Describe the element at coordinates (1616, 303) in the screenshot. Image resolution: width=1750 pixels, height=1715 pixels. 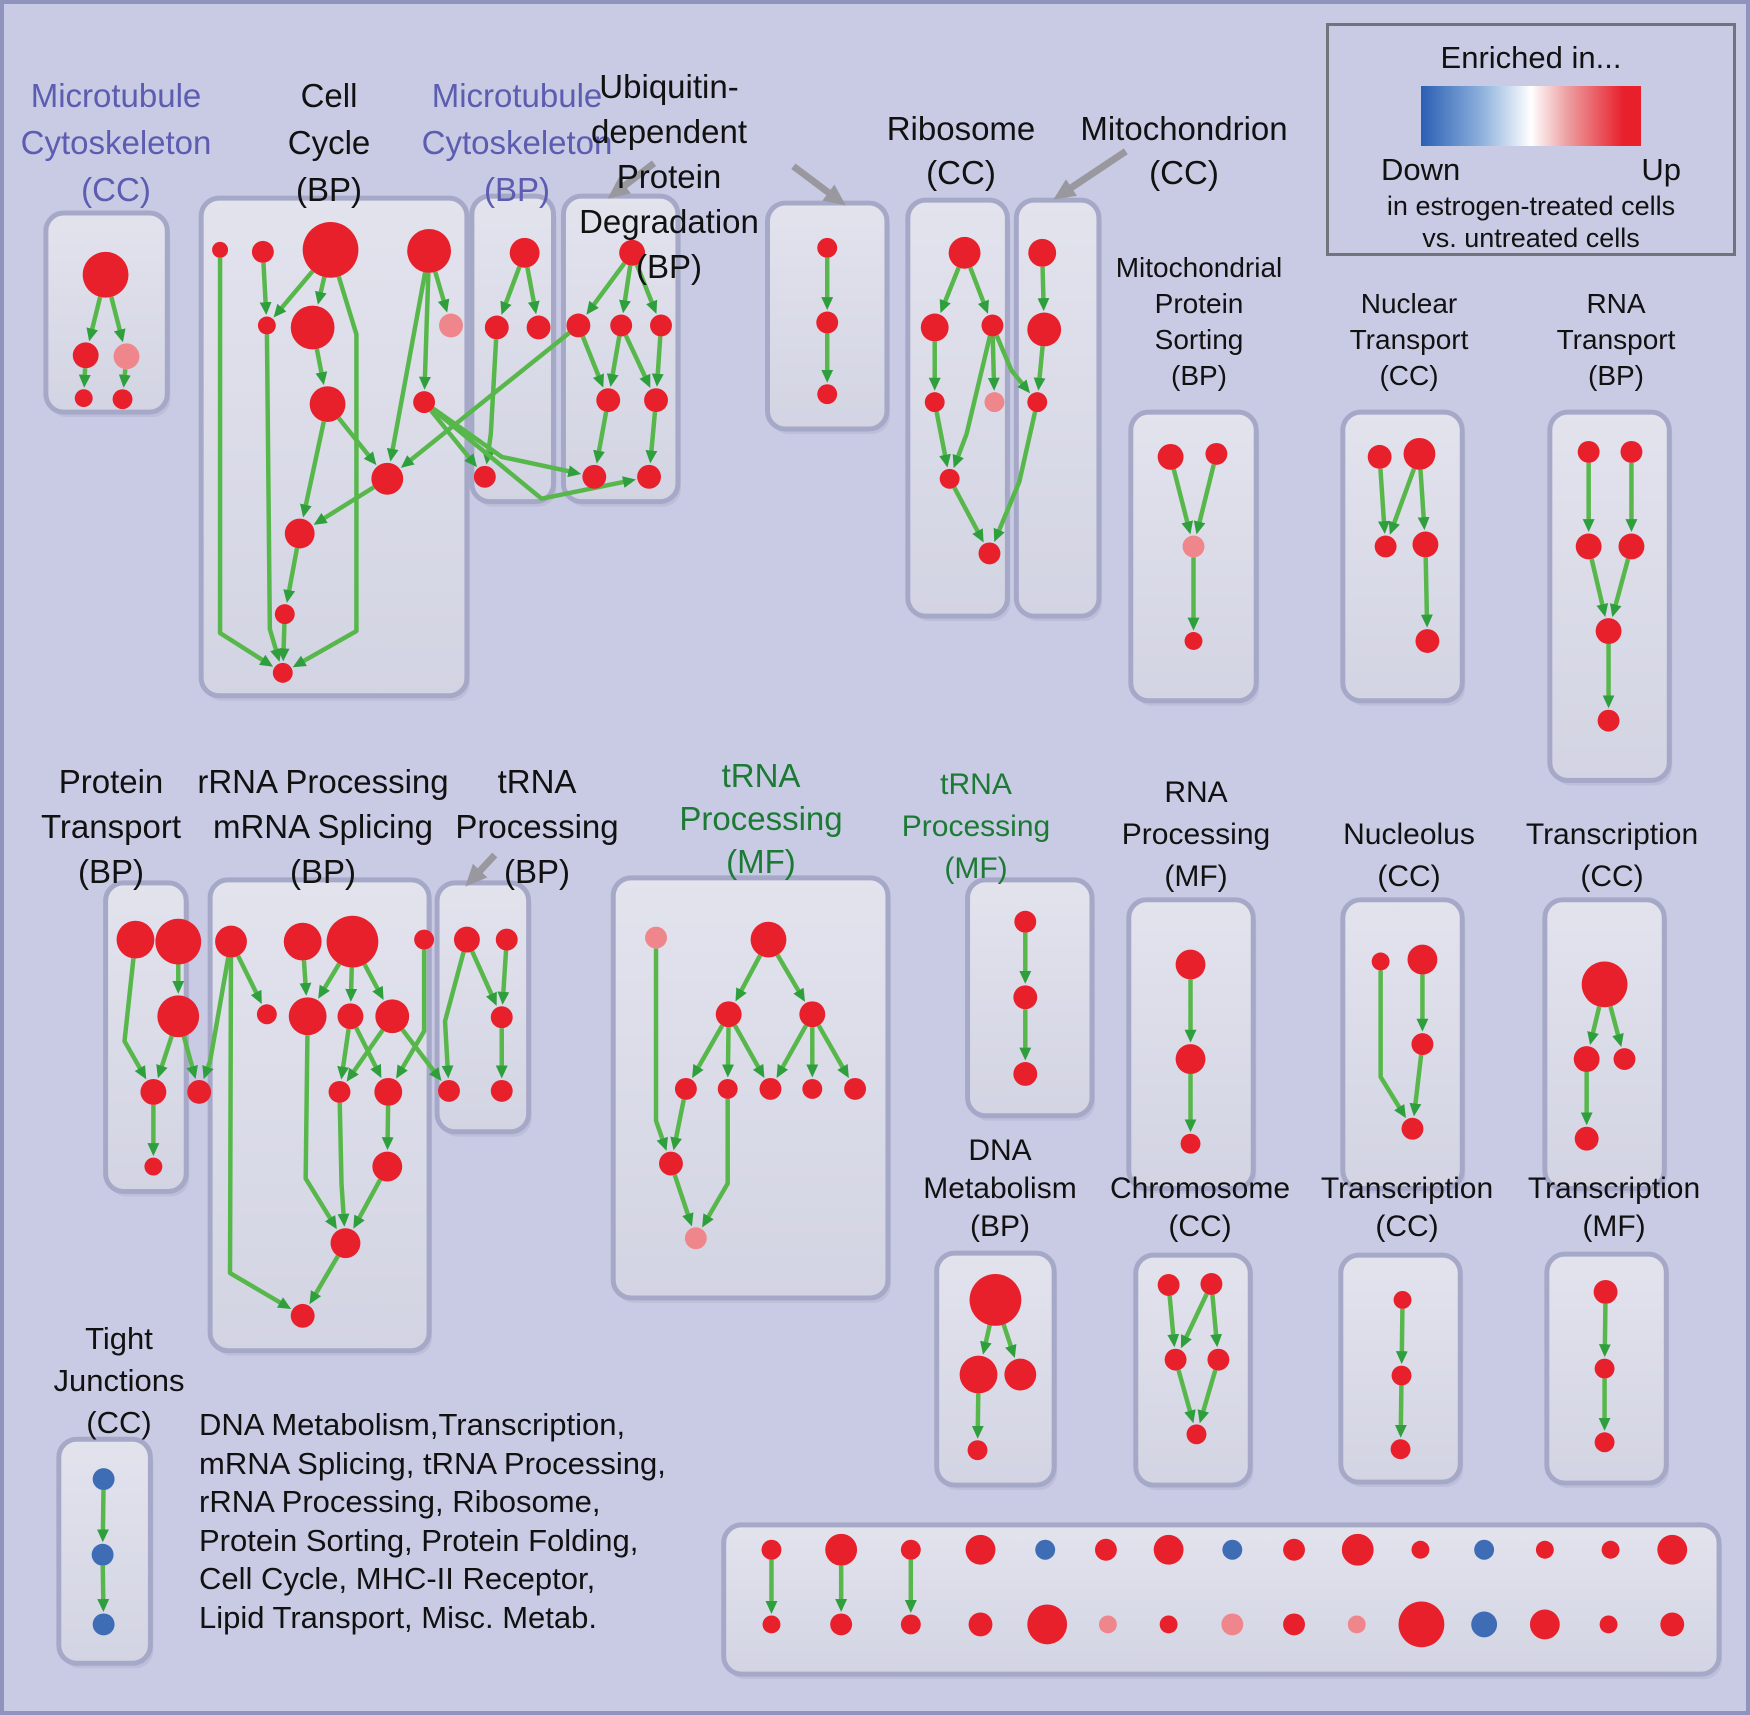
I see `label-line: RNA` at that location.